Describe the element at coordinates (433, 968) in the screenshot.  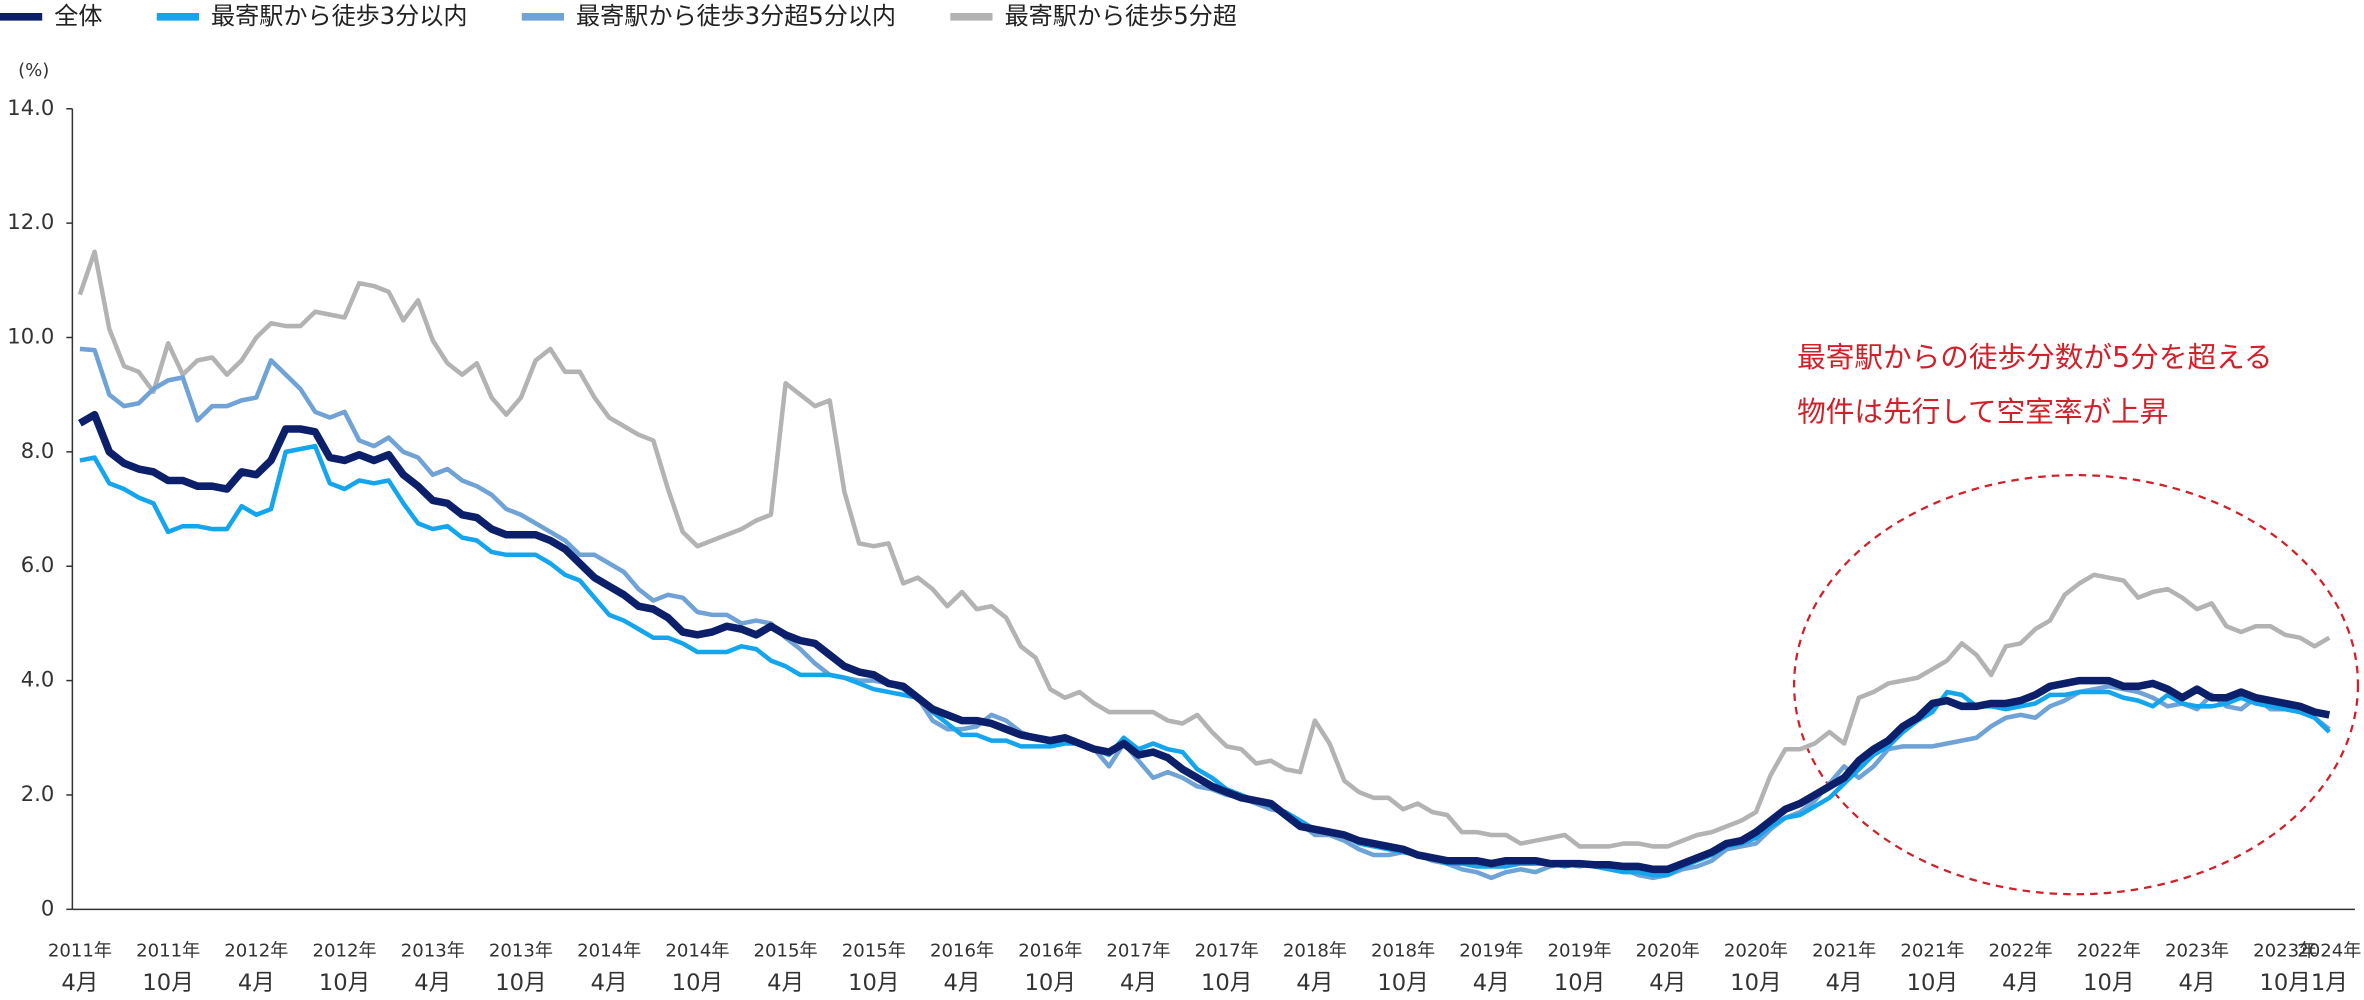
I see `x-tick-label: 2013年 4月` at that location.